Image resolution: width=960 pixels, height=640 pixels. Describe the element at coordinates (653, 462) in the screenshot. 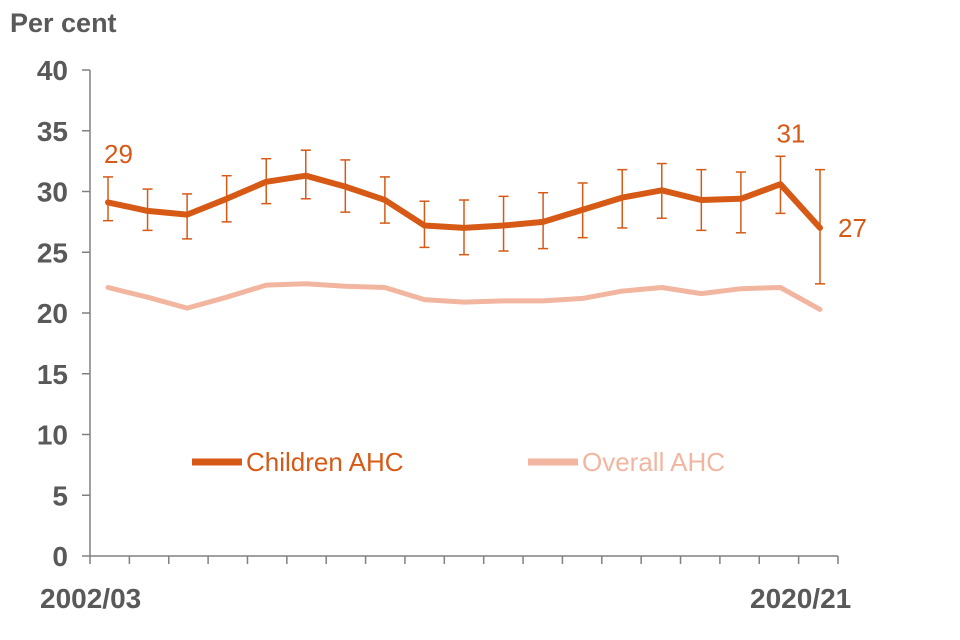

I see `legend-label-overall: Overall AHC` at that location.